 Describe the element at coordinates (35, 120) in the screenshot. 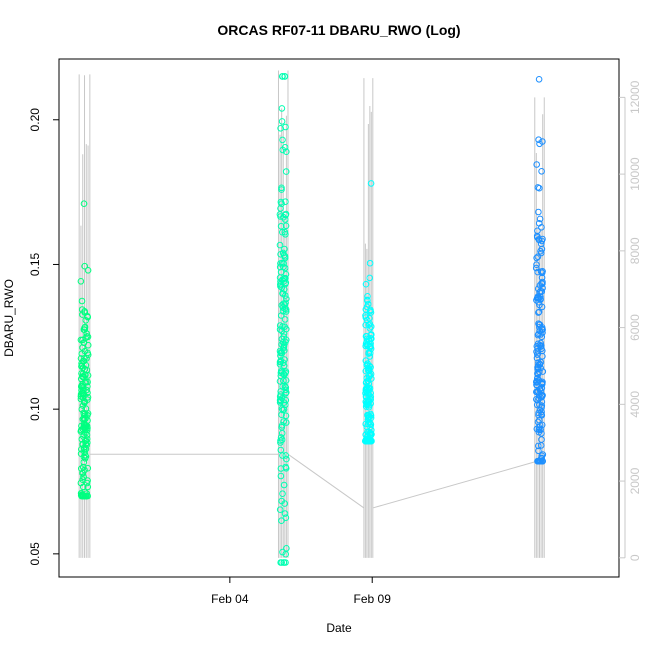

I see `y-tick-label: 0.20` at that location.